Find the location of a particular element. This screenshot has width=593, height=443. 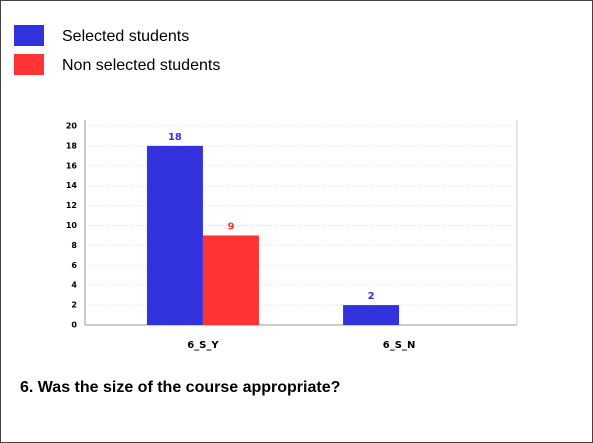

y-tick-label: 20 is located at coordinates (72, 126).